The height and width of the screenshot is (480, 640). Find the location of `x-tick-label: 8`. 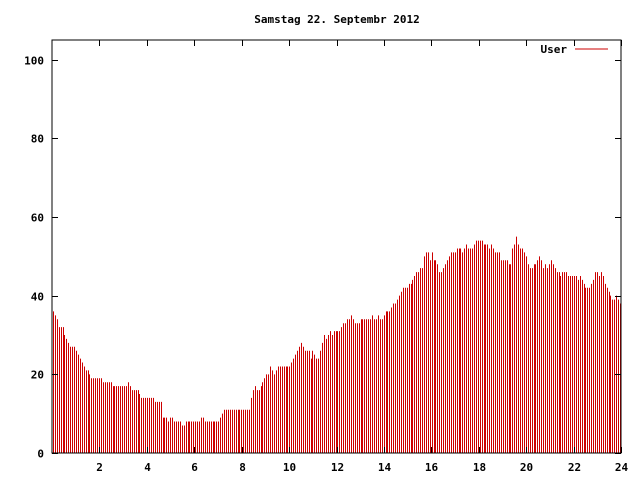

x-tick-label: 8 is located at coordinates (242, 467).